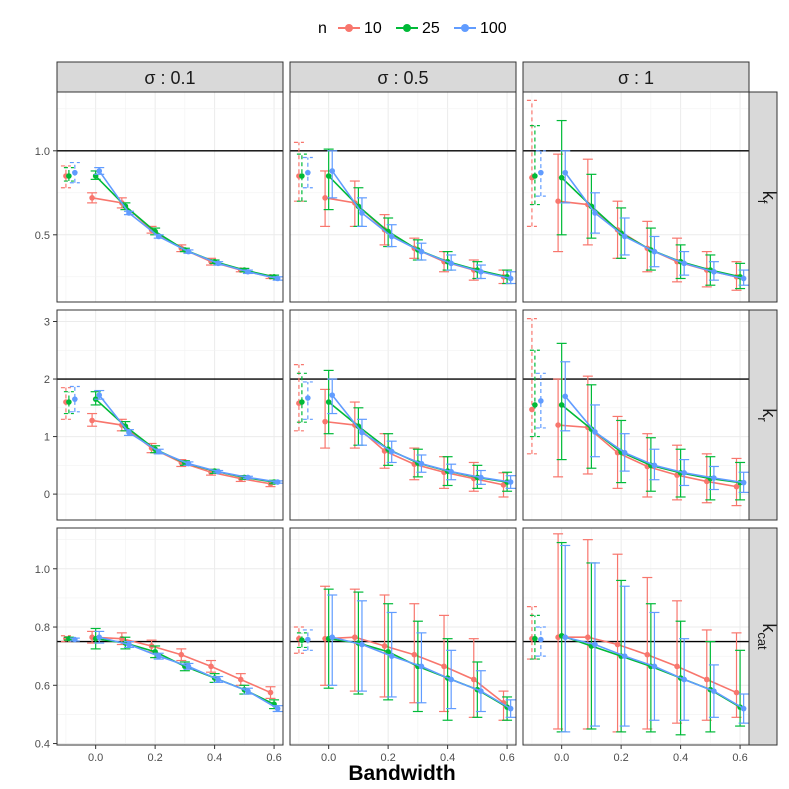 This screenshot has height=789, width=789. What do you see at coordinates (42, 236) in the screenshot?
I see `y-tick-label: 0.5` at bounding box center [42, 236].